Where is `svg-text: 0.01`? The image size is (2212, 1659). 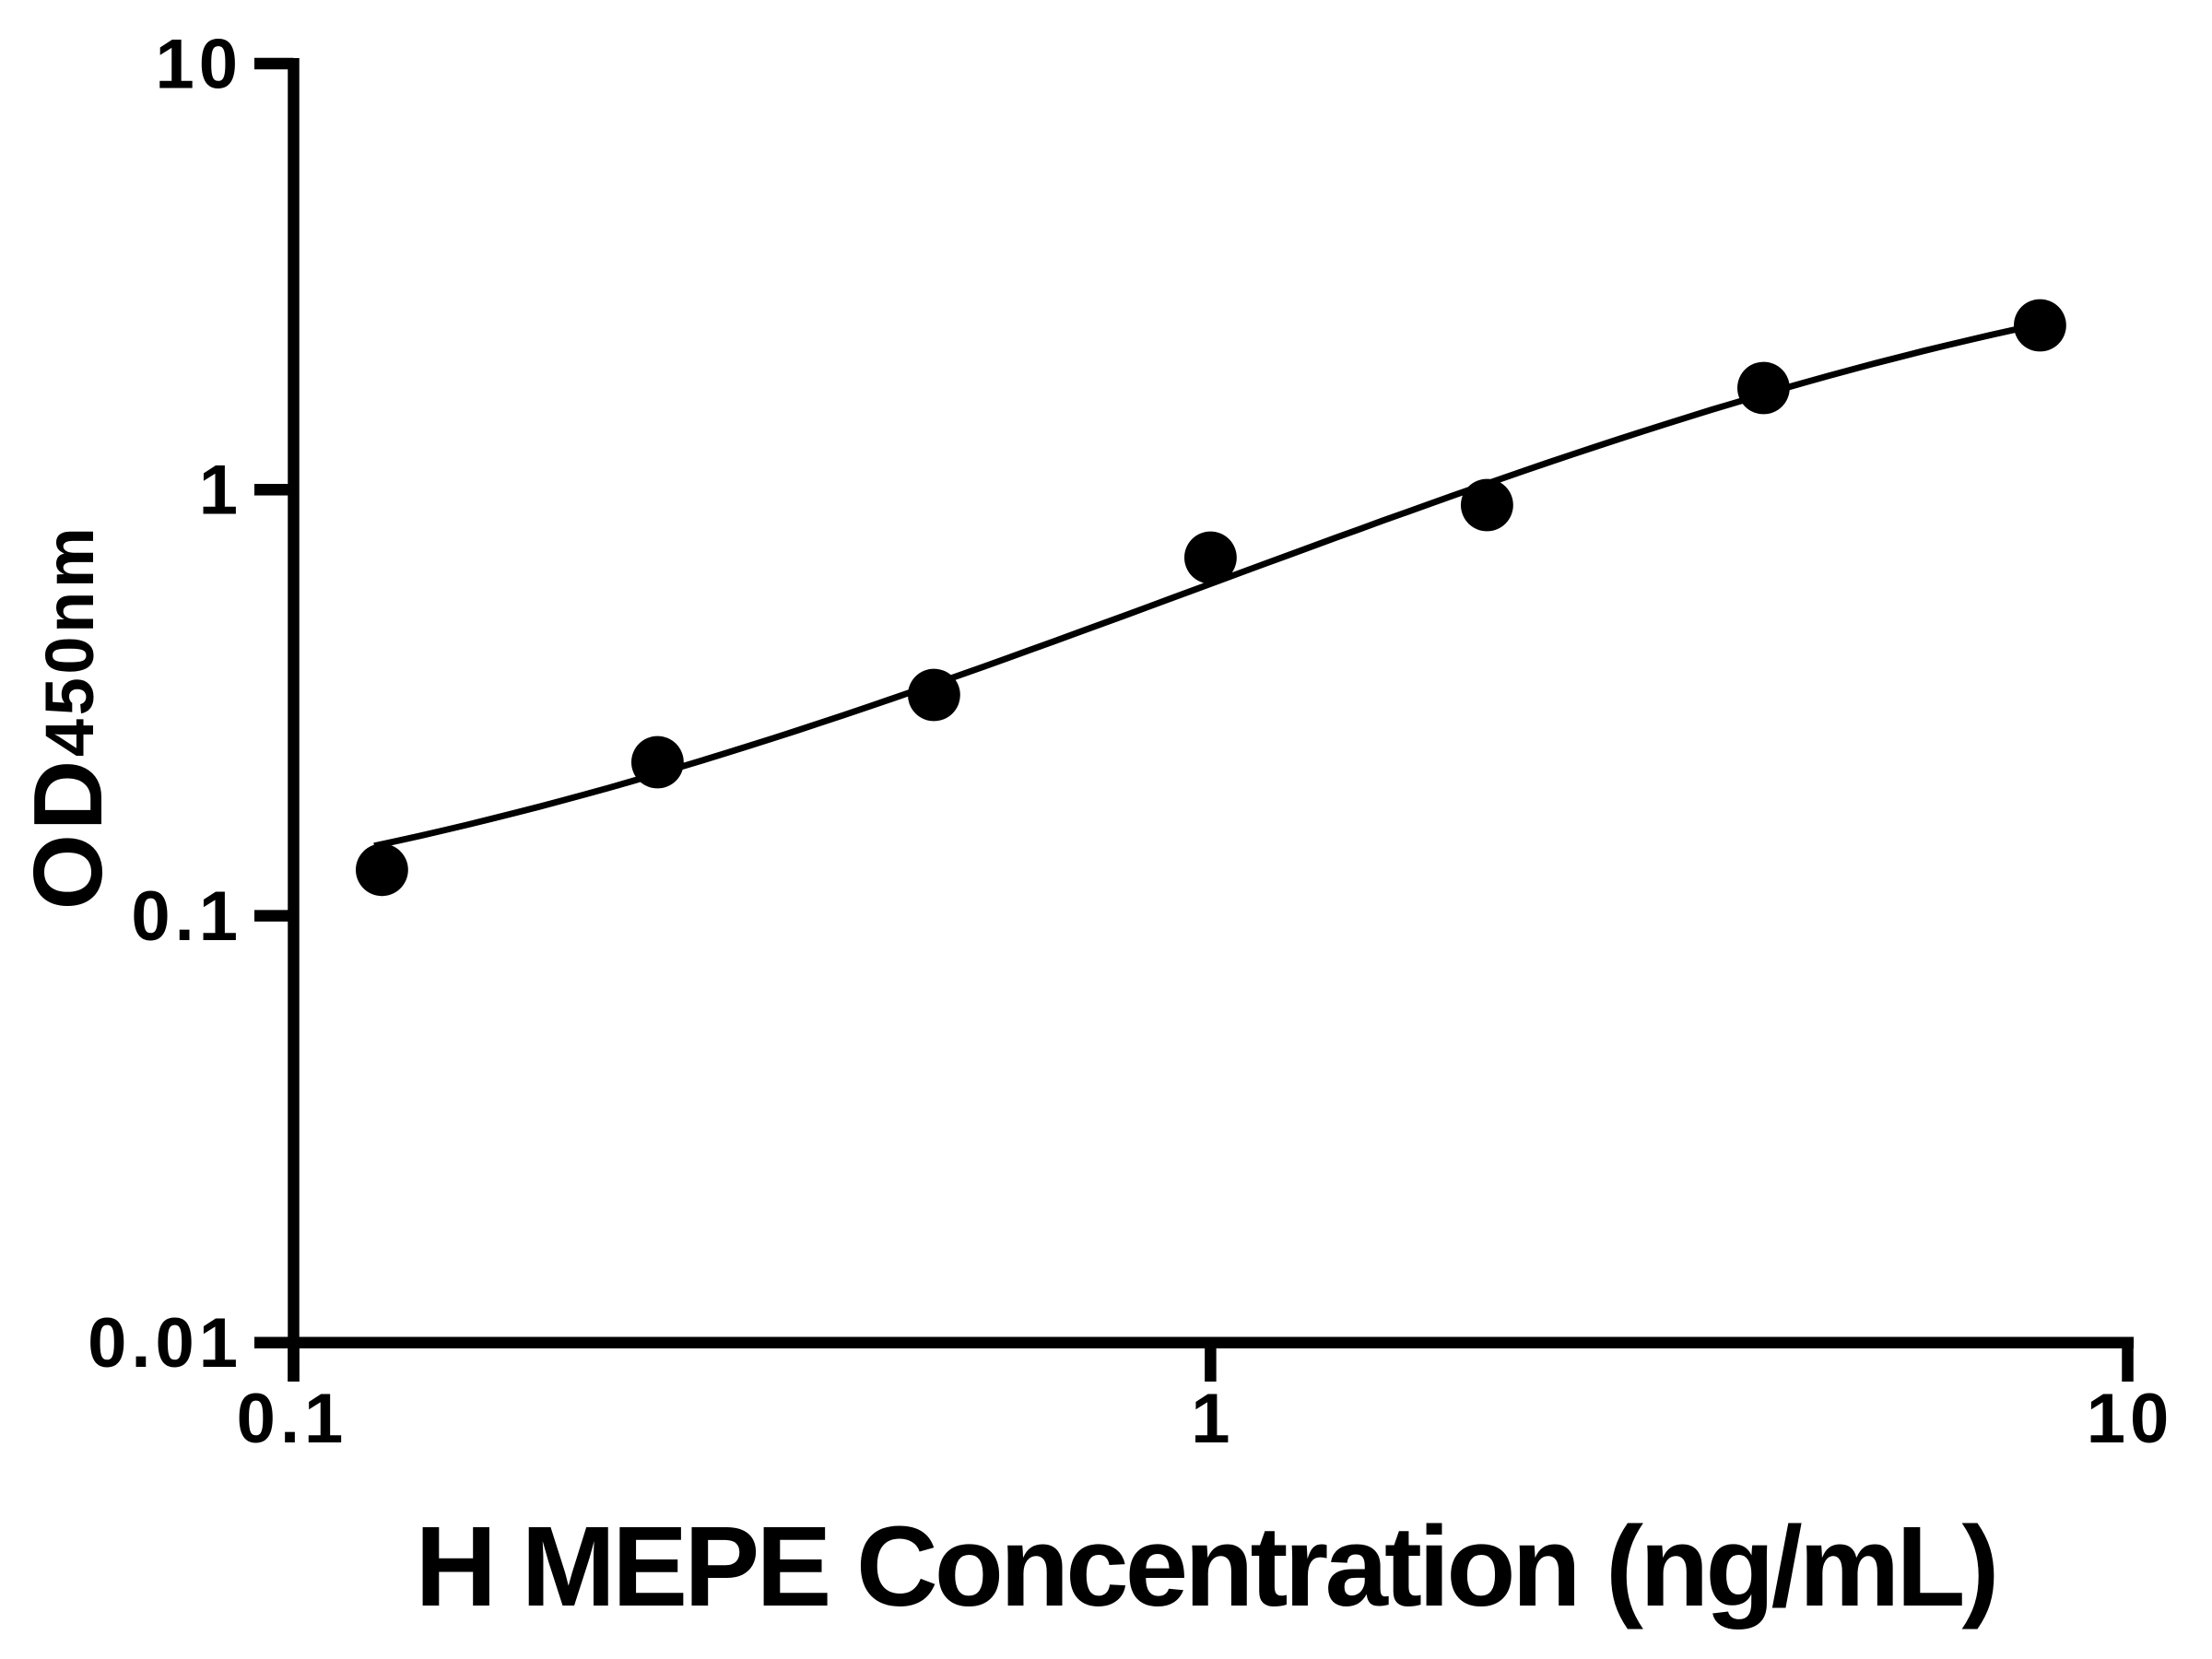
svg-text: 0.01 is located at coordinates (165, 1343).